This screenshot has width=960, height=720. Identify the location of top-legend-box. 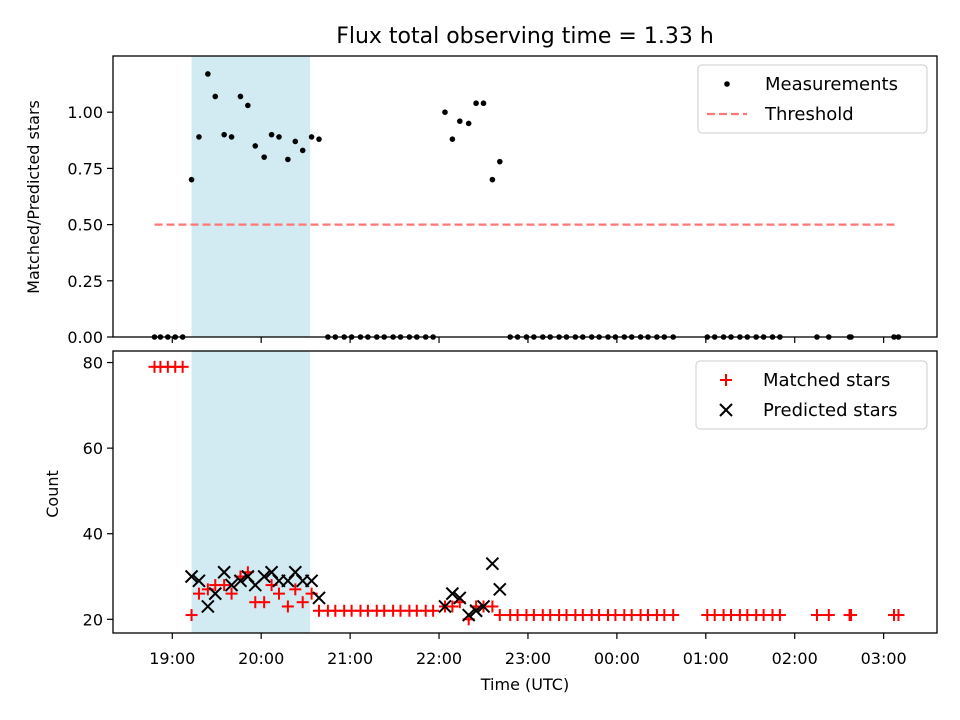
(812, 99).